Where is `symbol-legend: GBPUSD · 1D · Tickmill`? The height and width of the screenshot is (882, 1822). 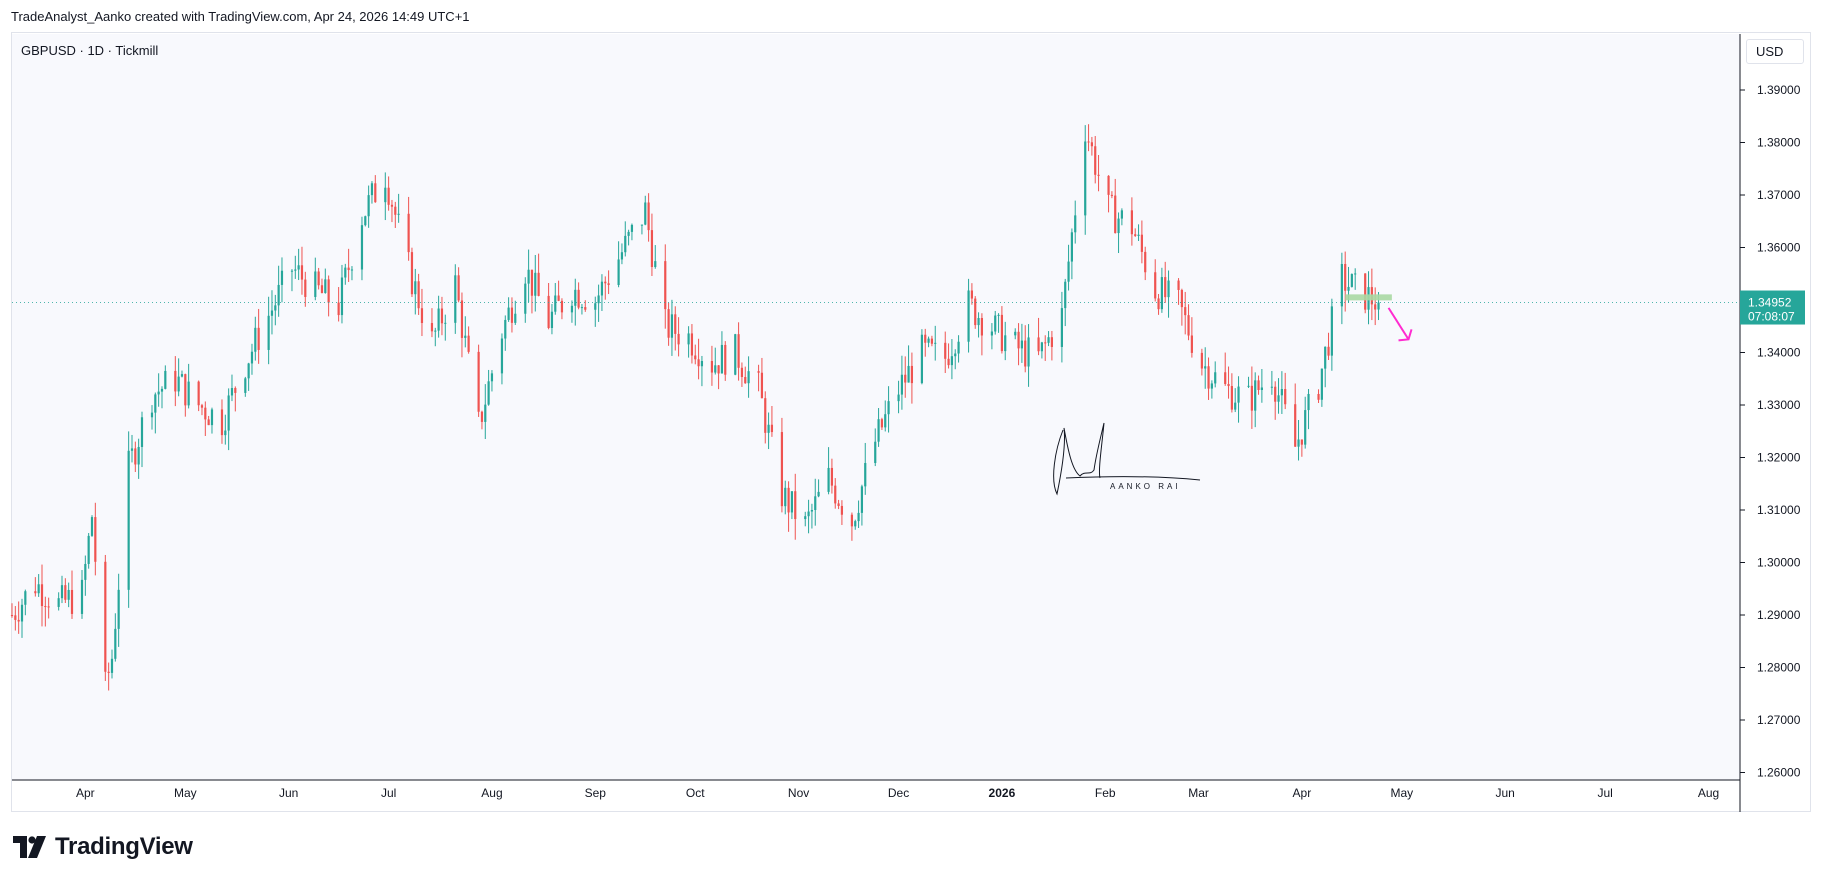
symbol-legend: GBPUSD · 1D · Tickmill is located at coordinates (90, 50).